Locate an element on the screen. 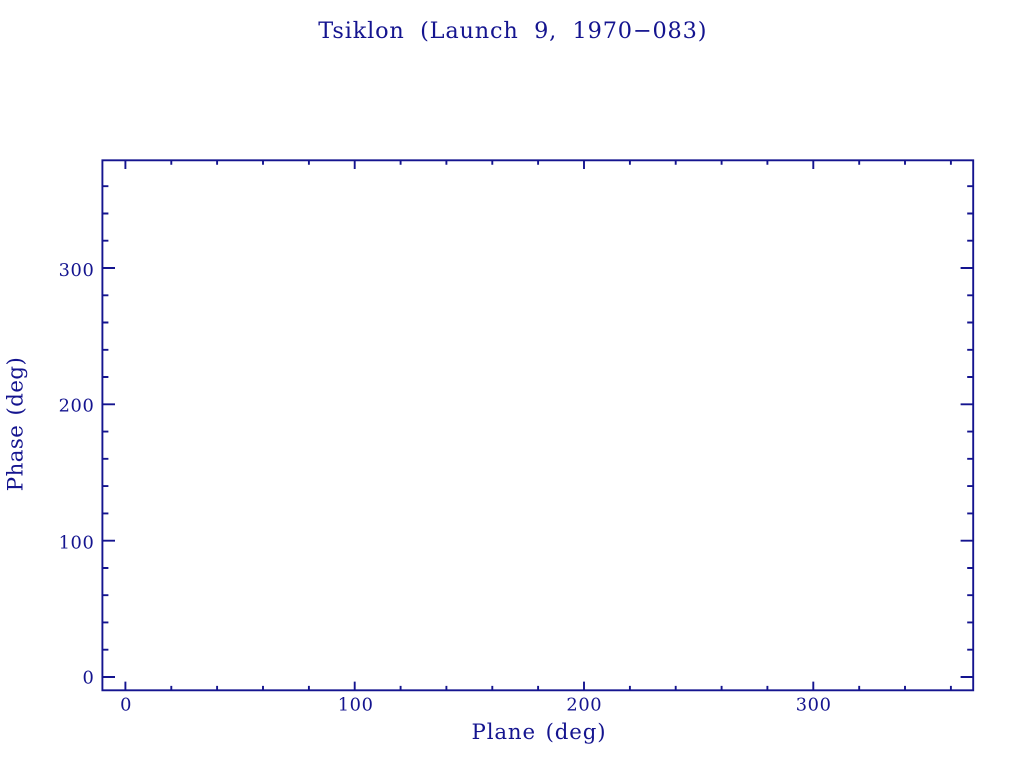  svg-text: Plane (deg) is located at coordinates (539, 732).